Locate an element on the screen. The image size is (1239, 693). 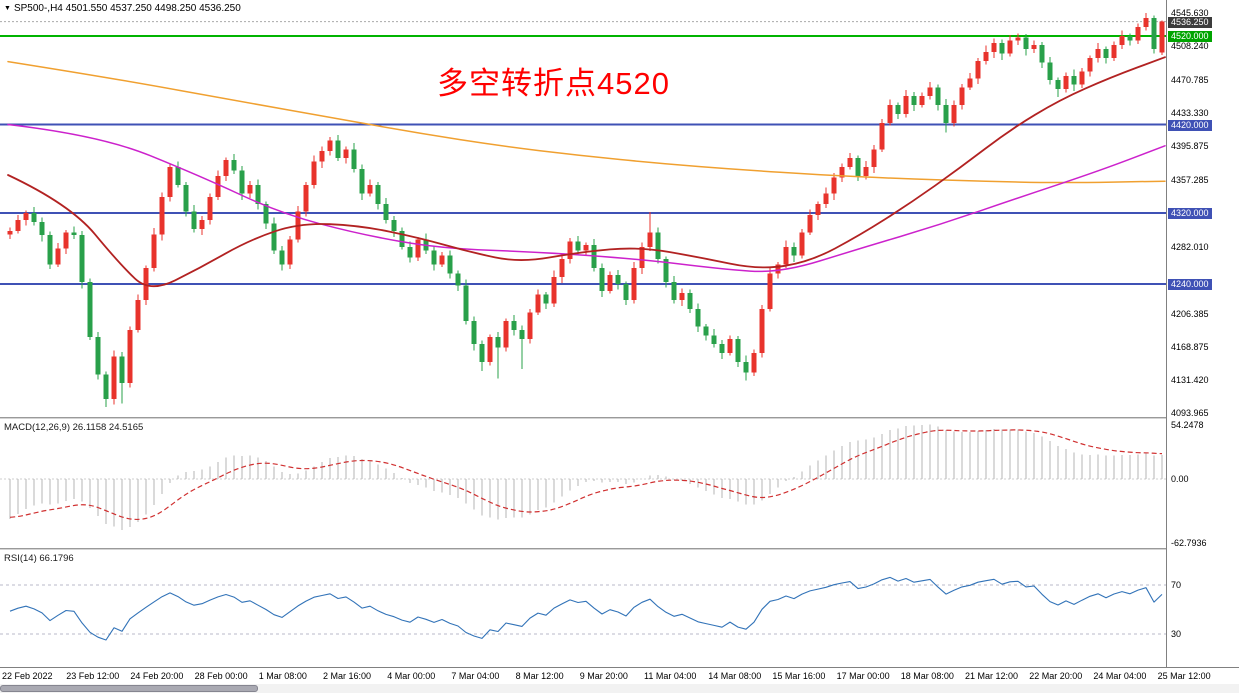
time-label: 7 Mar 04:00 is located at coordinates (475, 676).